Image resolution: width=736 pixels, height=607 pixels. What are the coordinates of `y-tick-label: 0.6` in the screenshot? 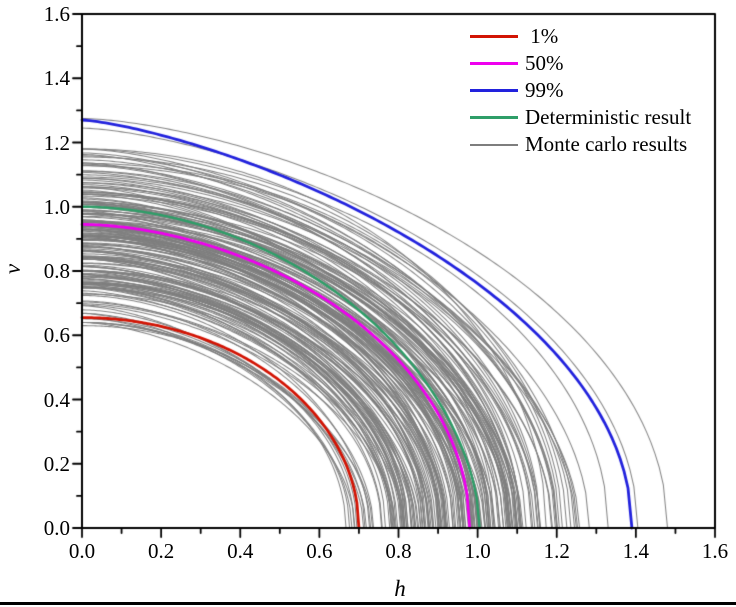 It's located at (56, 335).